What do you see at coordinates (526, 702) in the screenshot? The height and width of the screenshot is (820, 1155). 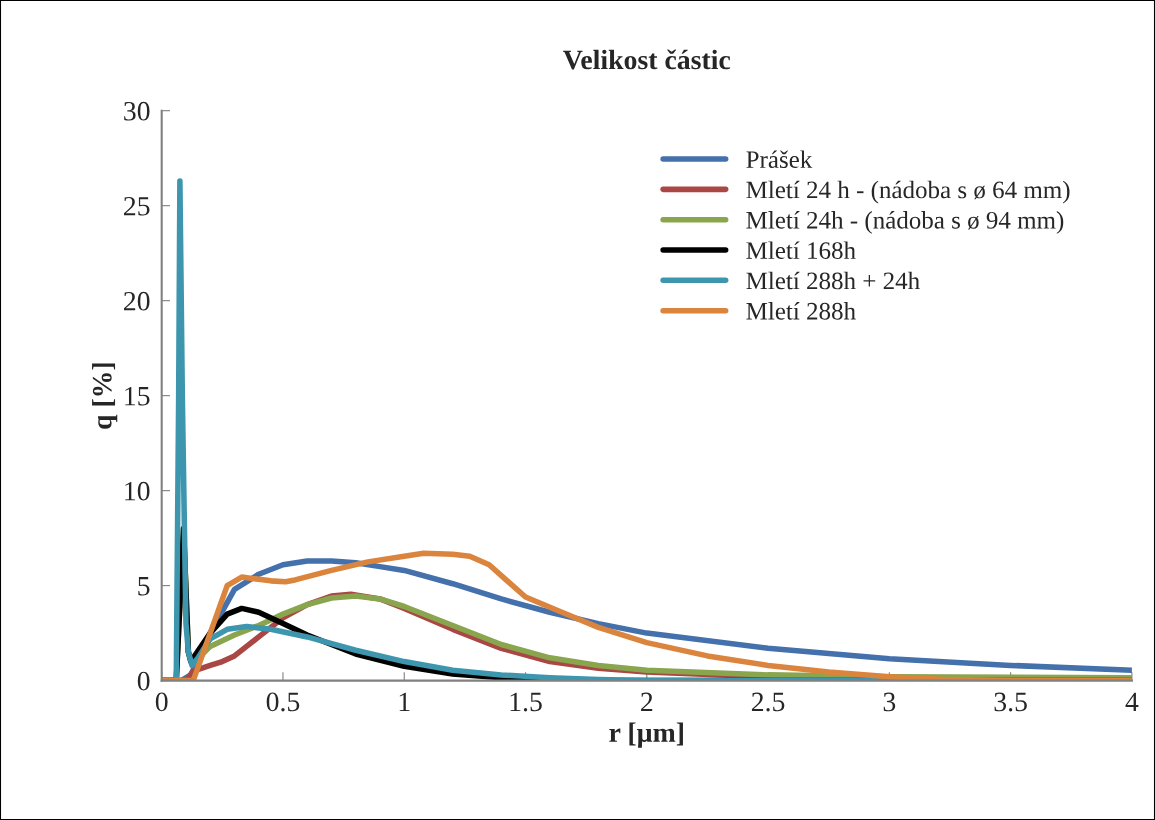 I see `x-tick-label: 1.5` at bounding box center [526, 702].